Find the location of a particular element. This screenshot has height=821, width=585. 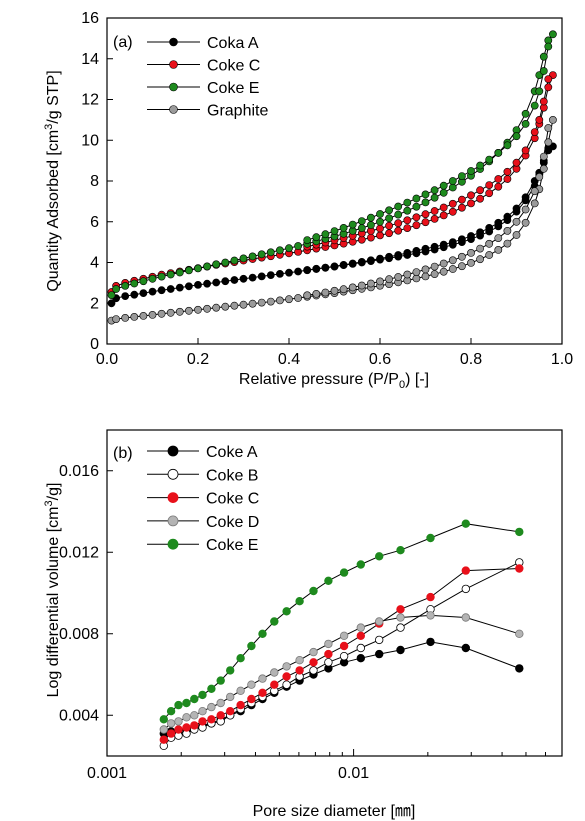

panel-b-x-ticks: 0.001 0.01 is located at coordinates (325, 765).